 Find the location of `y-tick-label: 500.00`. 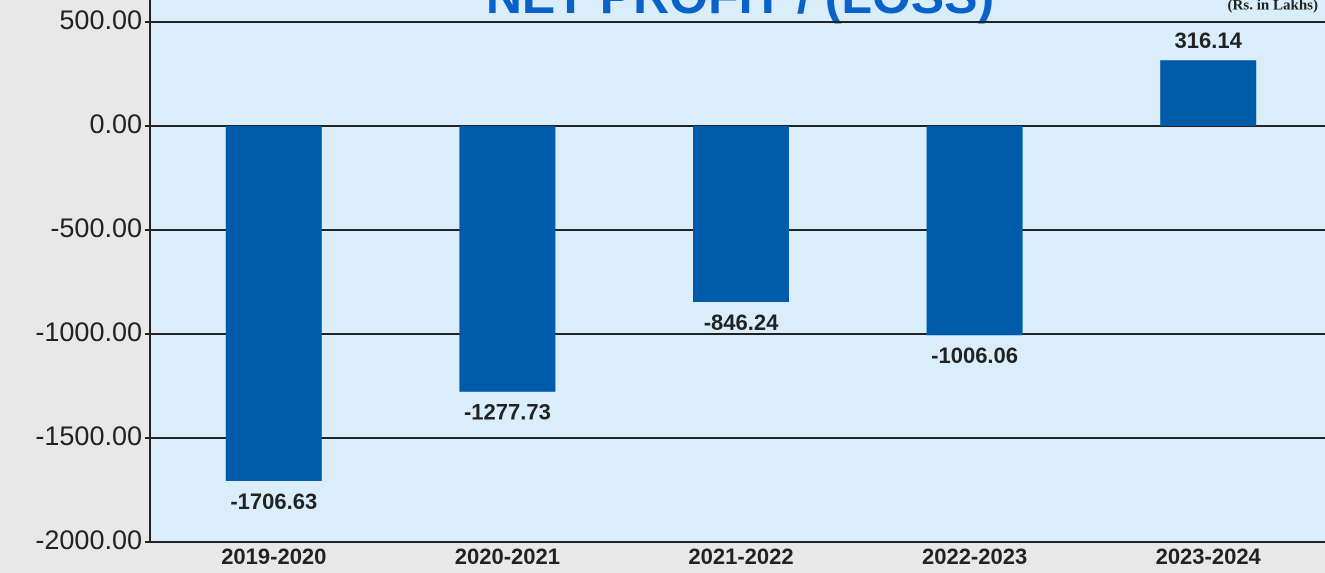

y-tick-label: 500.00 is located at coordinates (100, 20).